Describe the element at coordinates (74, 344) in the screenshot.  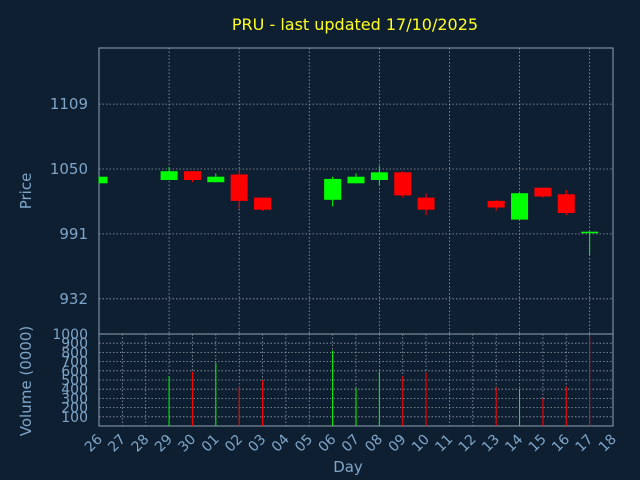
I see `volume-tick-label: 900` at that location.